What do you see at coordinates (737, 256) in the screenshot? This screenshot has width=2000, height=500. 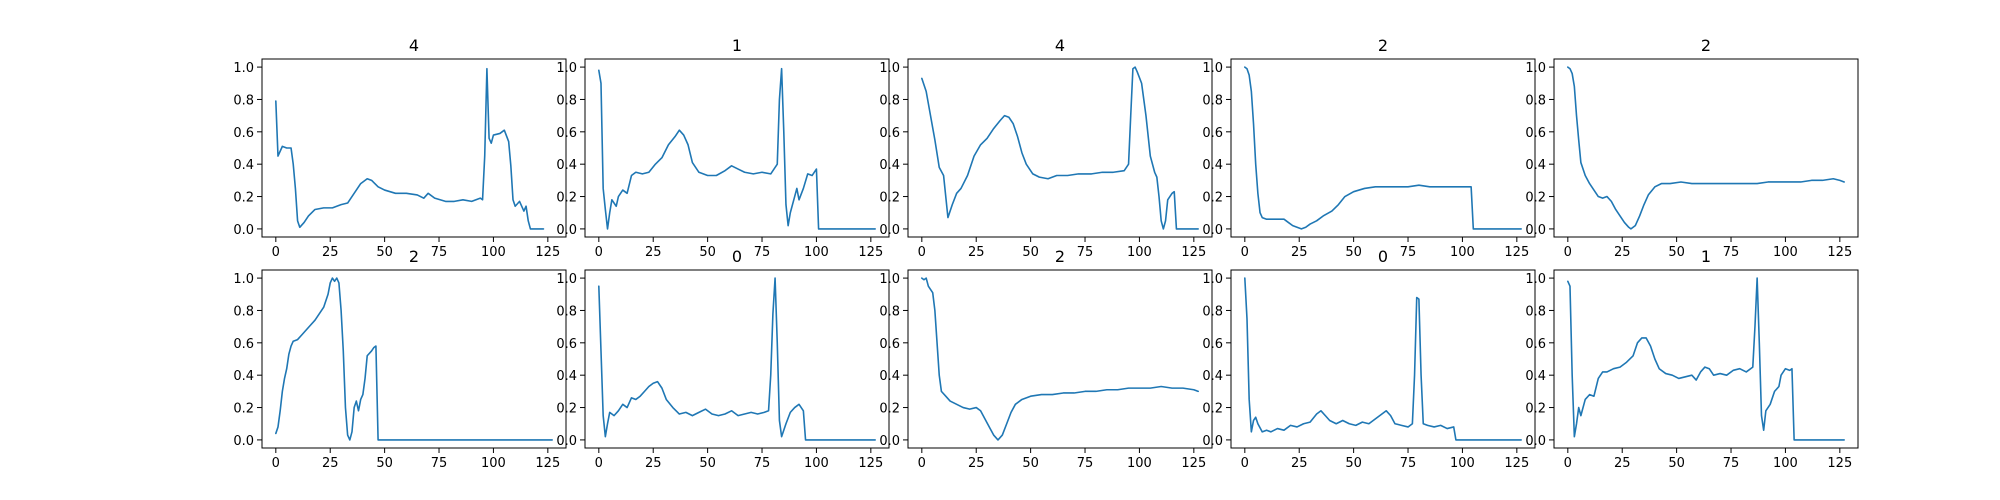 I see `subplot-title: 0` at bounding box center [737, 256].